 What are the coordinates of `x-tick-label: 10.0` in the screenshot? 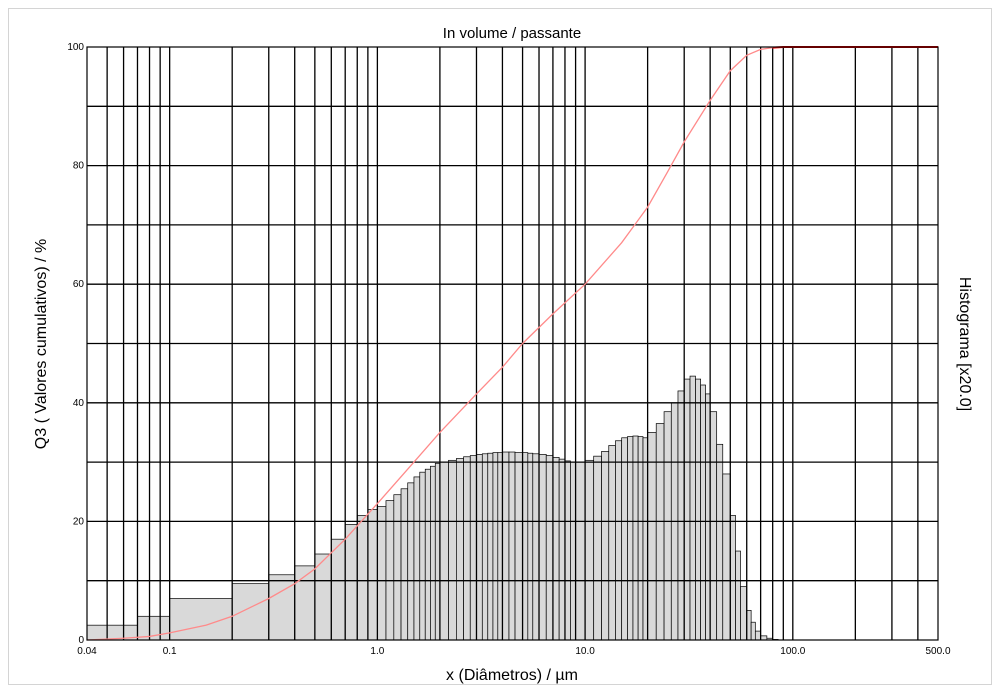 It's located at (585, 651).